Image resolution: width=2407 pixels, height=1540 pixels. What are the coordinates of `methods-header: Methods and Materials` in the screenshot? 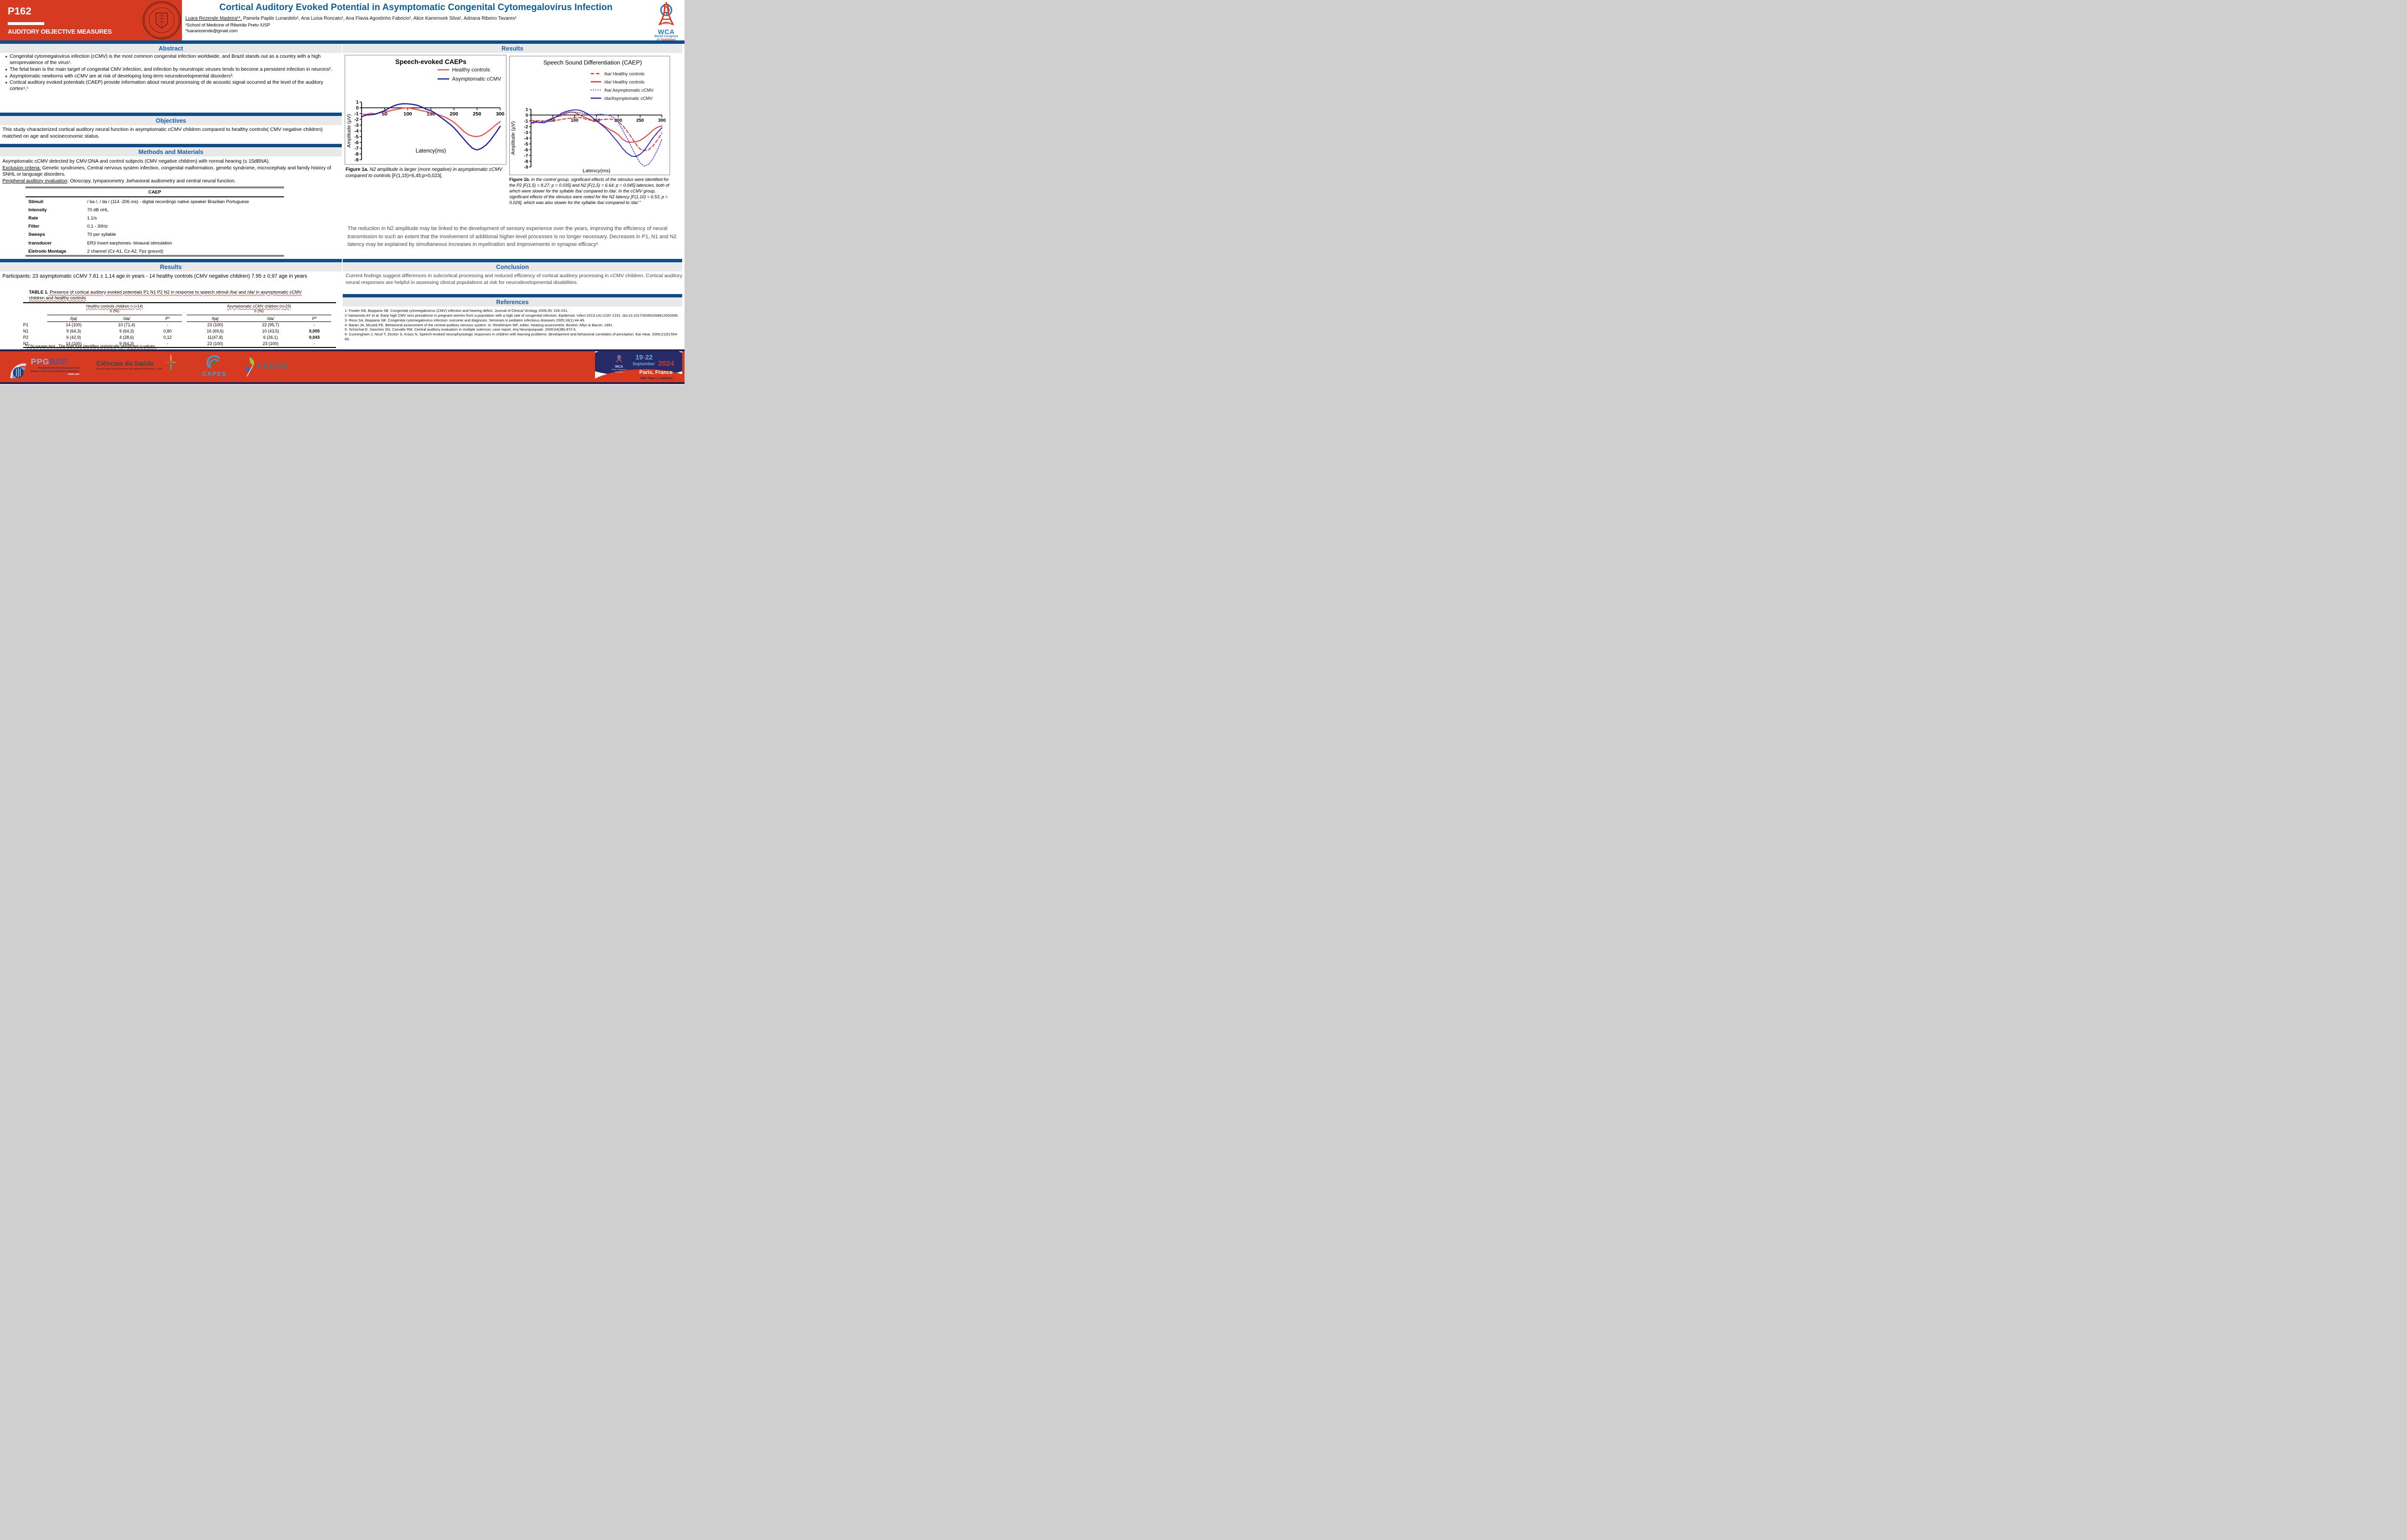 It's located at (171, 151).